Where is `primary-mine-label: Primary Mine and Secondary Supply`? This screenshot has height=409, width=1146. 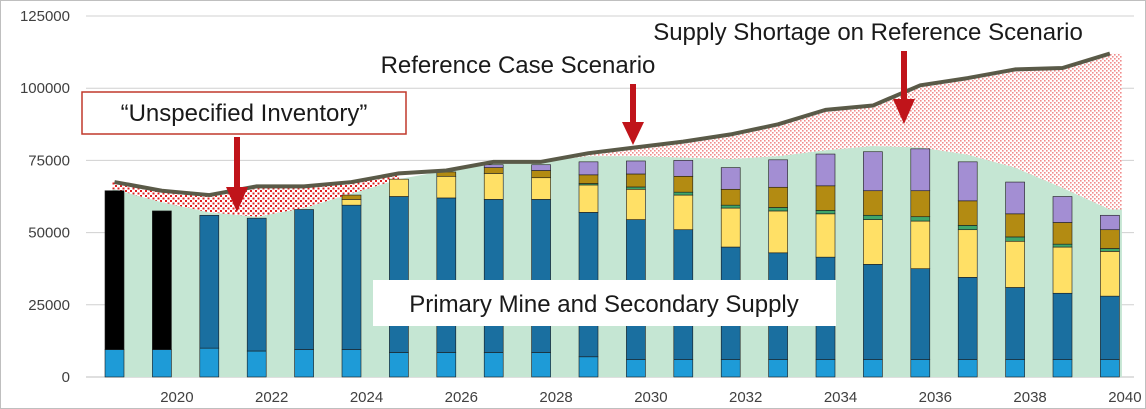 primary-mine-label: Primary Mine and Secondary Supply is located at coordinates (604, 304).